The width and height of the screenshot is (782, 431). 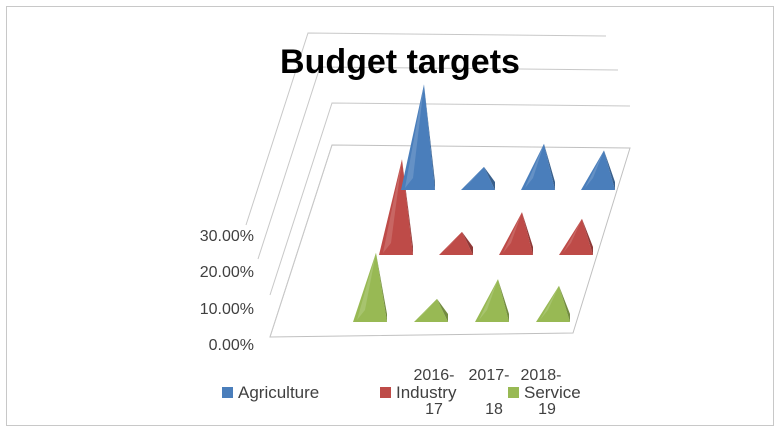 What do you see at coordinates (552, 392) in the screenshot?
I see `legend-label-service: Service` at bounding box center [552, 392].